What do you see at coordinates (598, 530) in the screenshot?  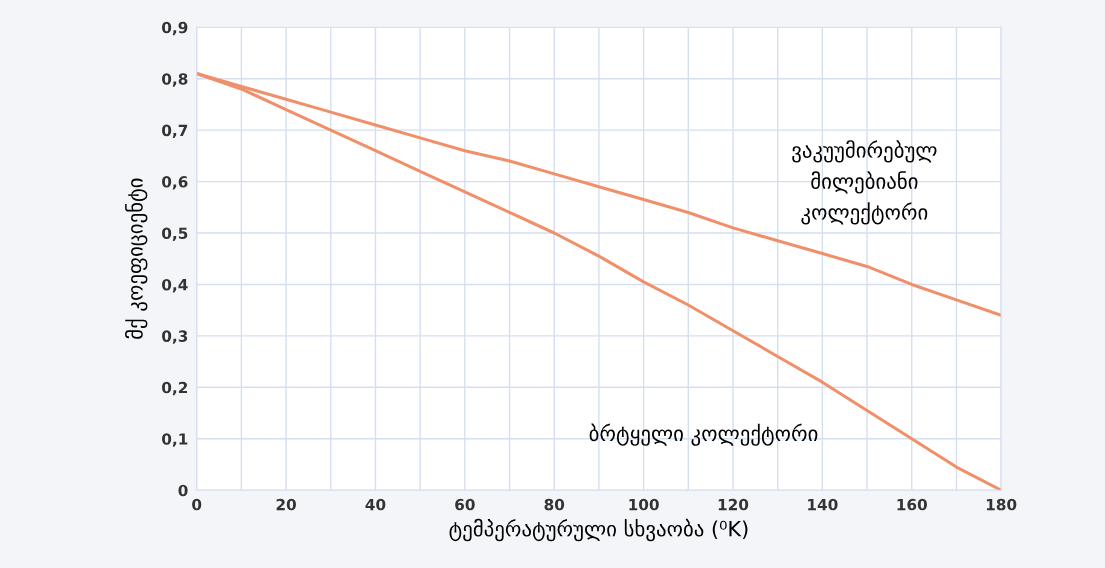 I see `x-axis-title: ტემპერატურული სხვაობა (⁰K)` at bounding box center [598, 530].